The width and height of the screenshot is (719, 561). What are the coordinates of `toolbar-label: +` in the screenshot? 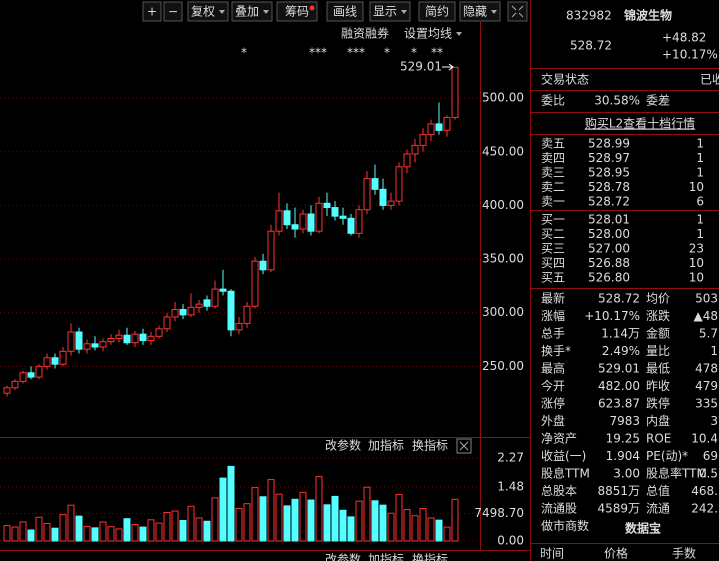 It's located at (152, 12).